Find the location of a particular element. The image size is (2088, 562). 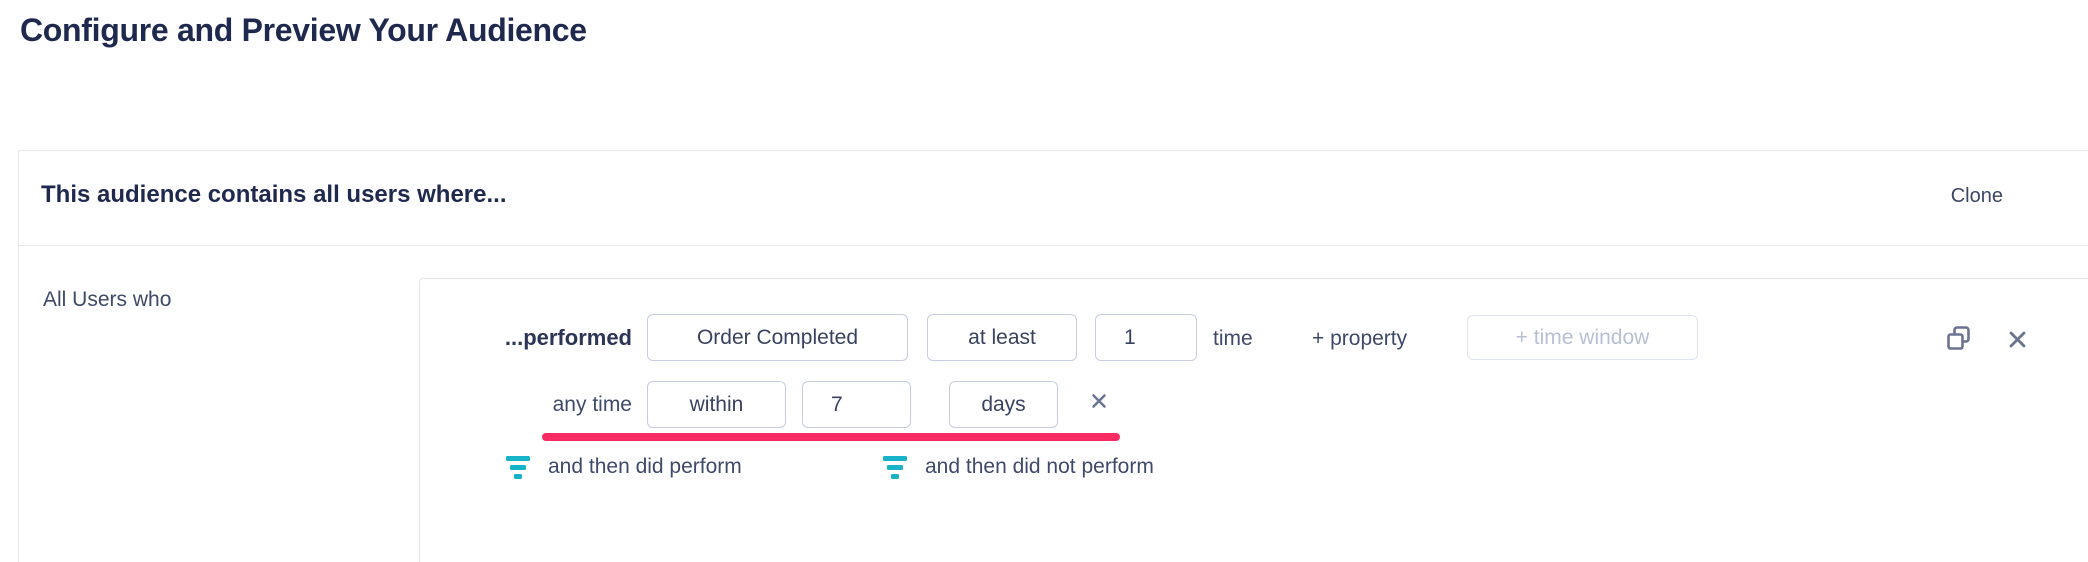

duplicate-condition-button is located at coordinates (1959, 338).